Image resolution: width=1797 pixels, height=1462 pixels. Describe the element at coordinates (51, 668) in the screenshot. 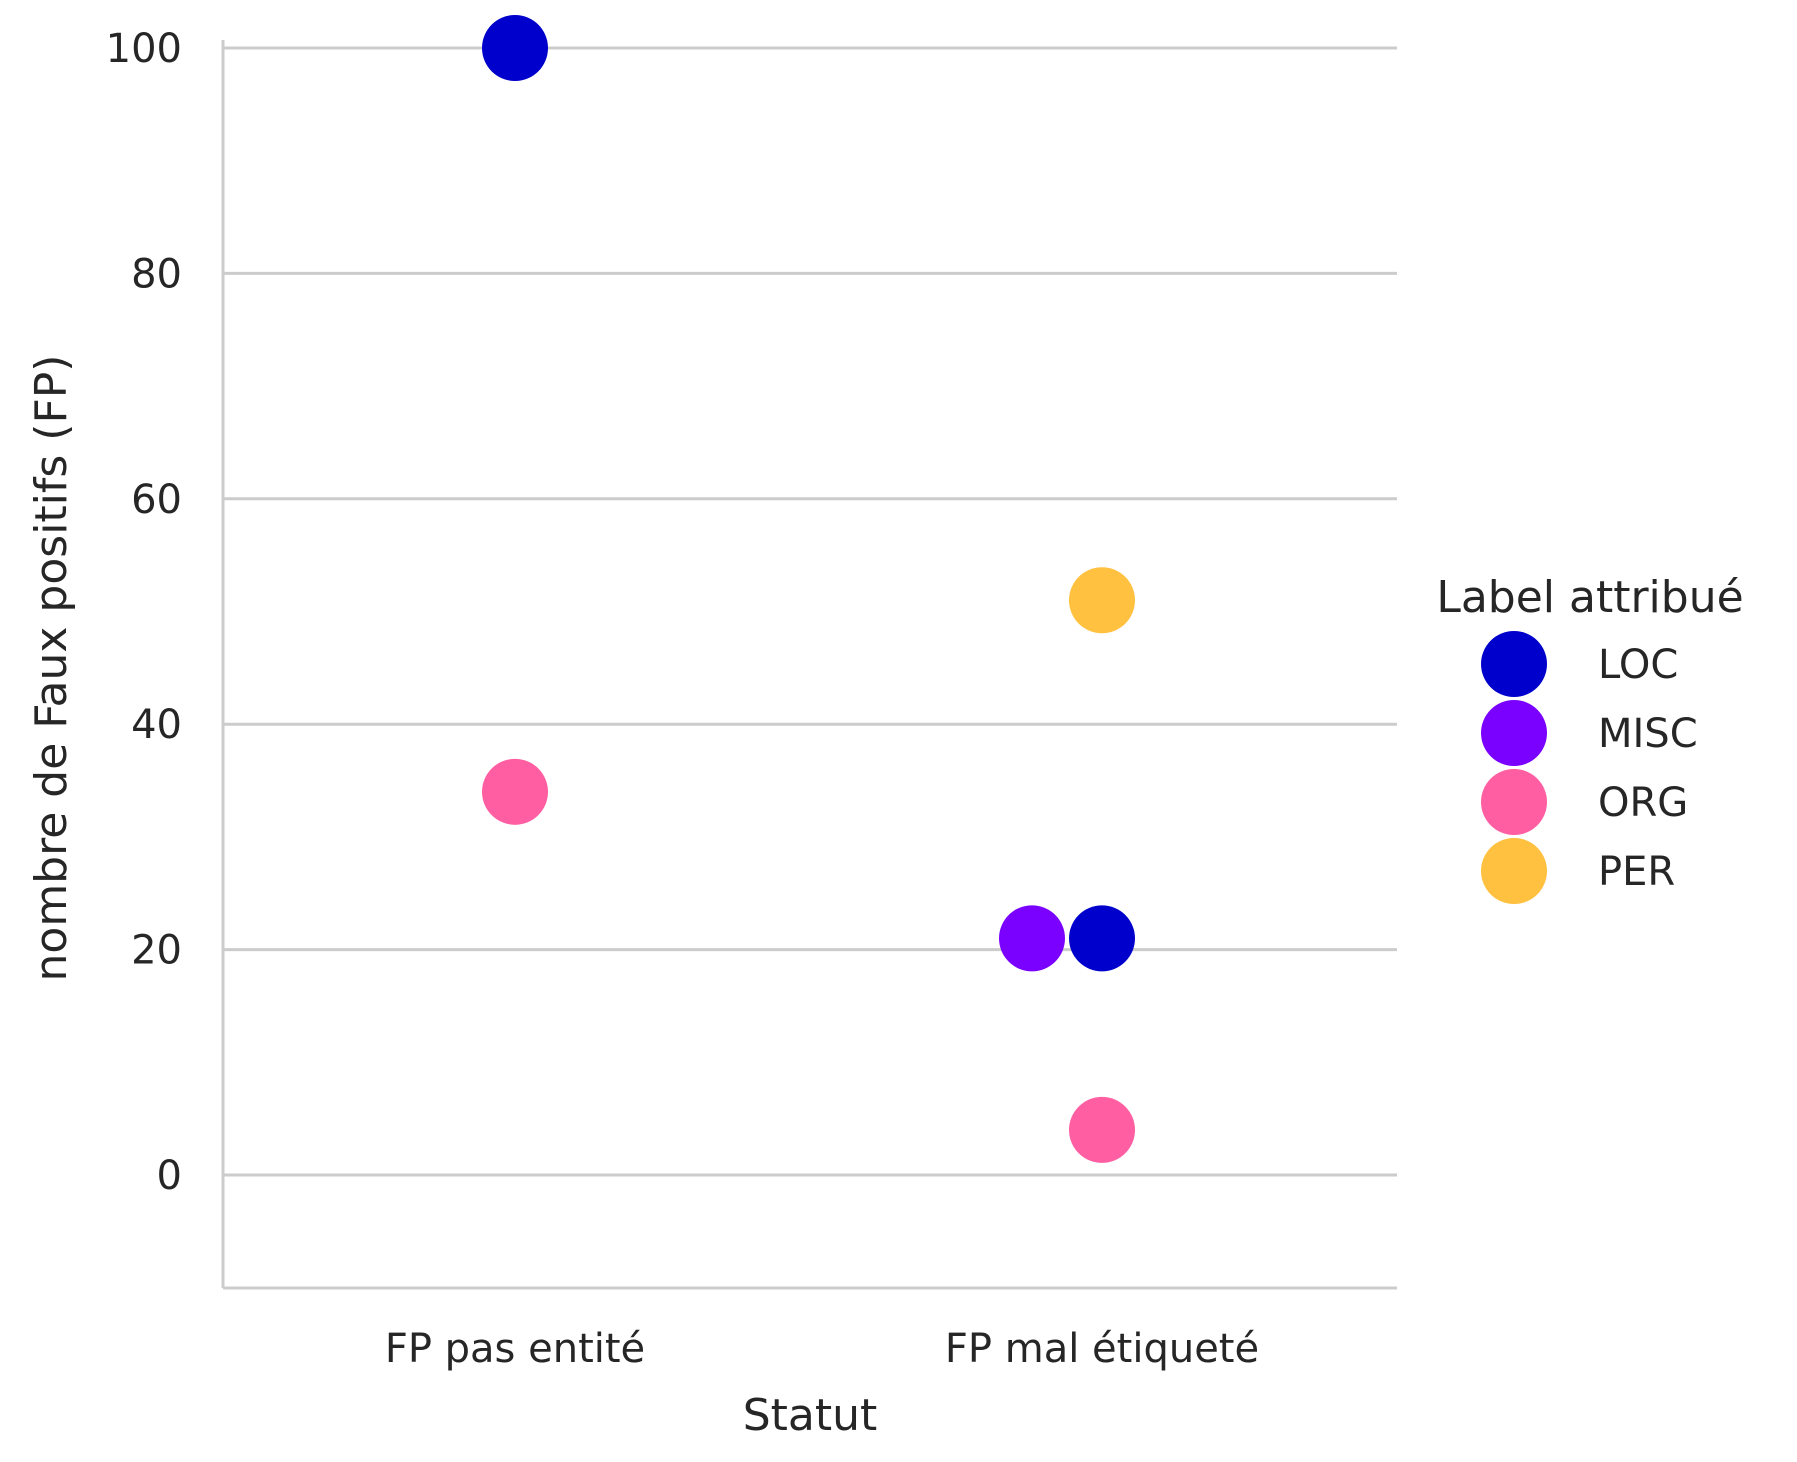

I see `y-axis-title: nombre de Faux positifs (FP)` at that location.